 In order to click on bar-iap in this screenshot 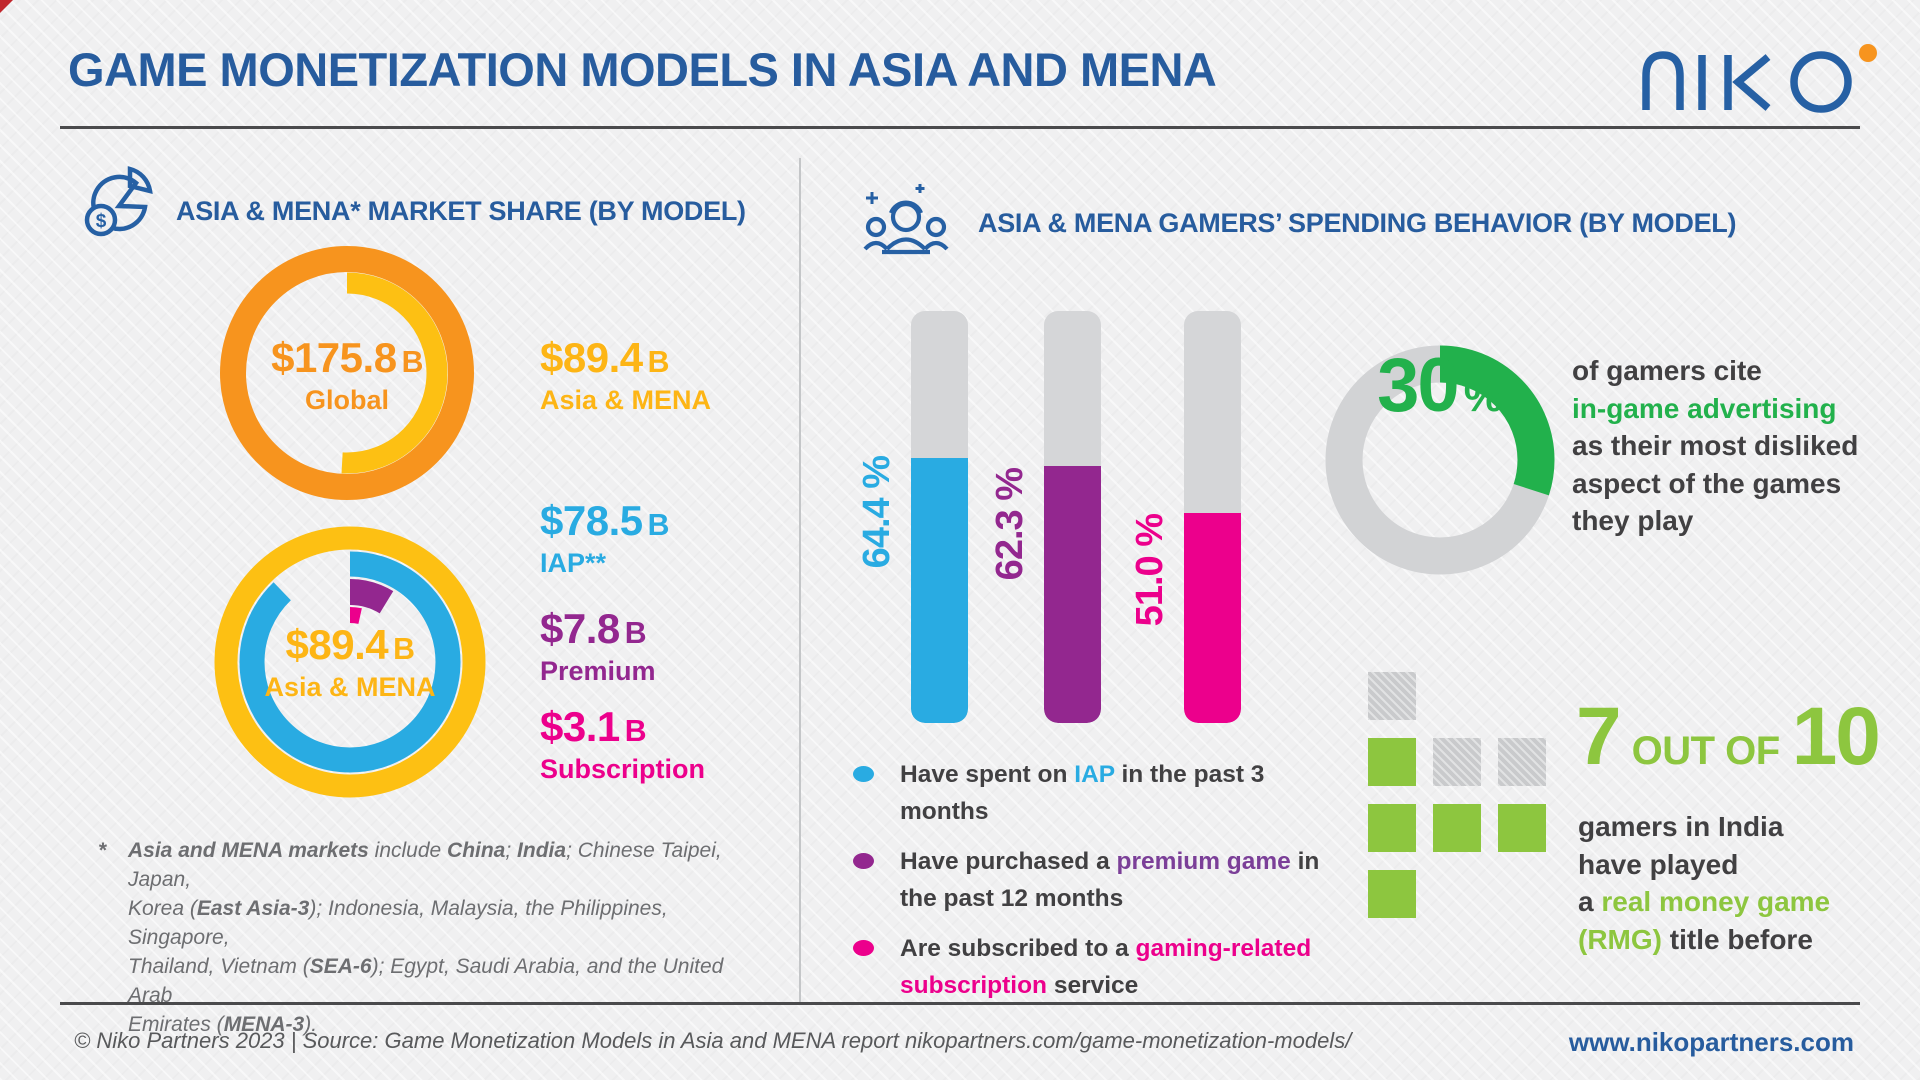, I will do `click(939, 517)`.